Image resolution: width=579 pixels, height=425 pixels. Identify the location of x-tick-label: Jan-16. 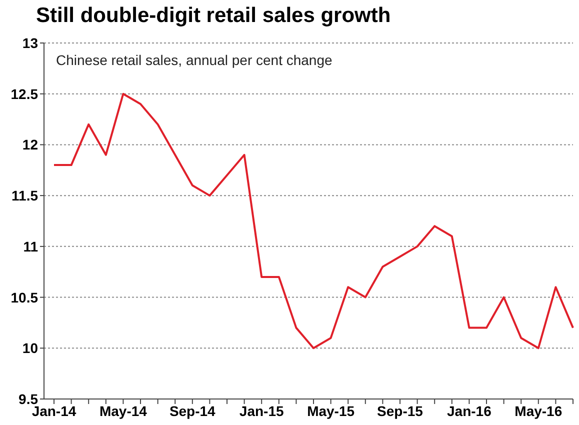
(469, 410).